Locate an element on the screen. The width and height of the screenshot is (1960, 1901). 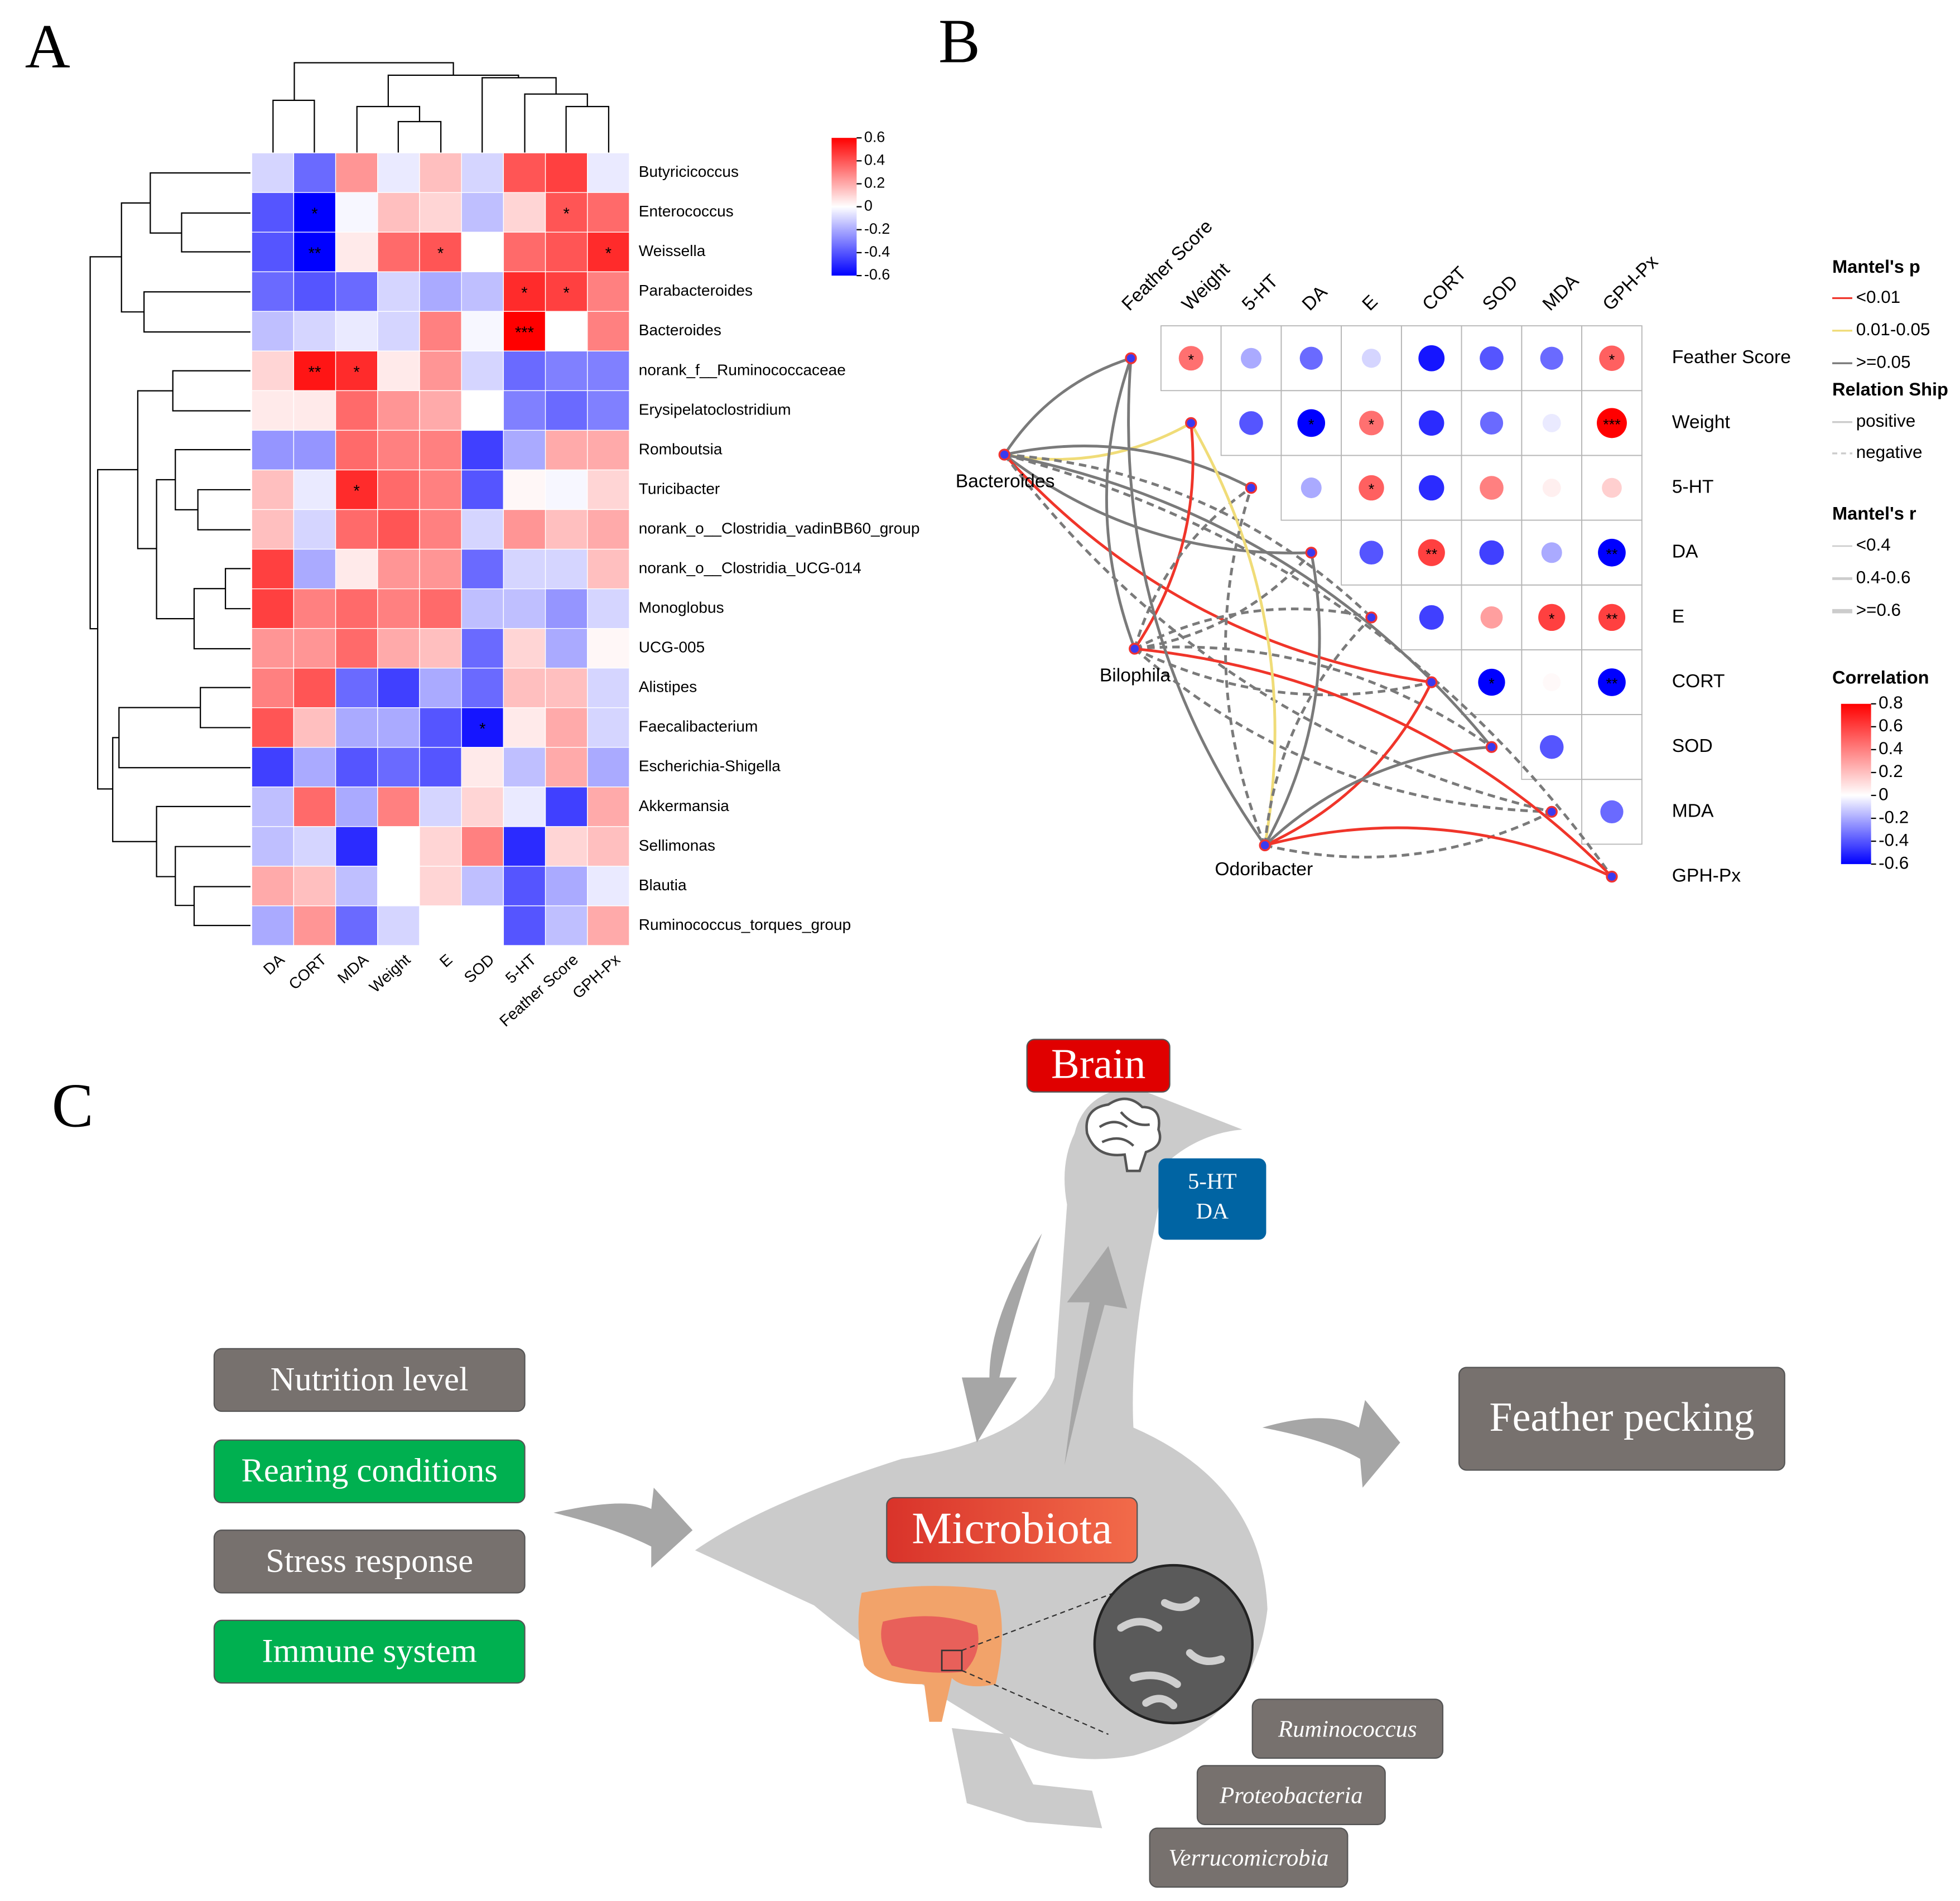
column-label: DA is located at coordinates (274, 964).